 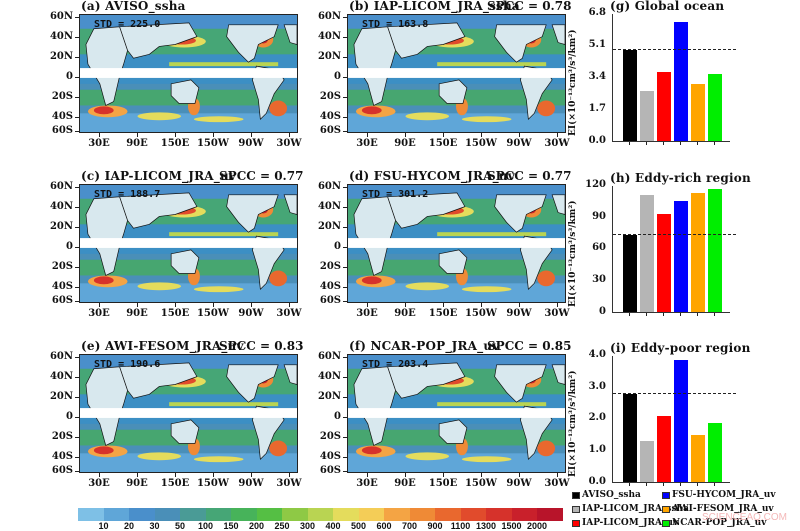 What do you see at coordinates (329, 226) in the screenshot?
I see `lat-label: 20N` at bounding box center [329, 226].